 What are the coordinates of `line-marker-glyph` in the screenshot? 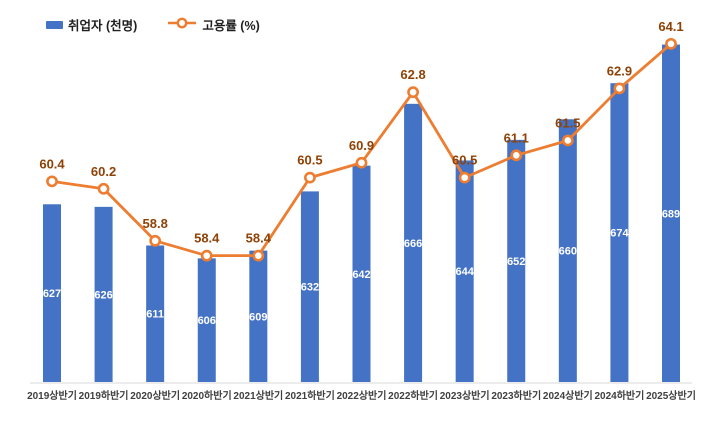 It's located at (182, 23).